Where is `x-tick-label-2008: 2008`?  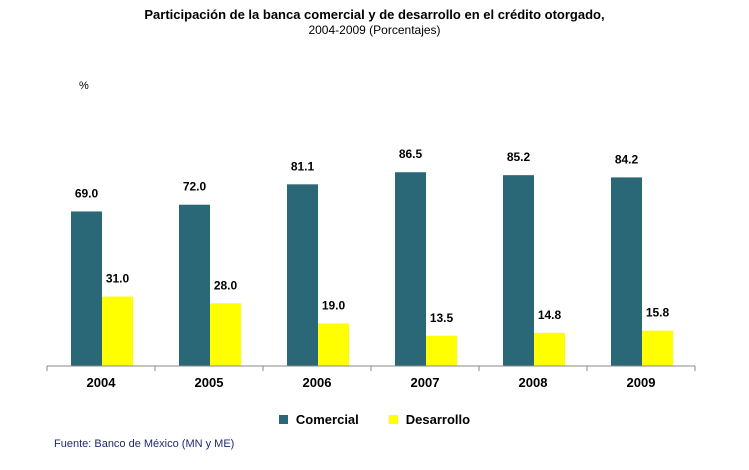
x-tick-label-2008: 2008 is located at coordinates (533, 382).